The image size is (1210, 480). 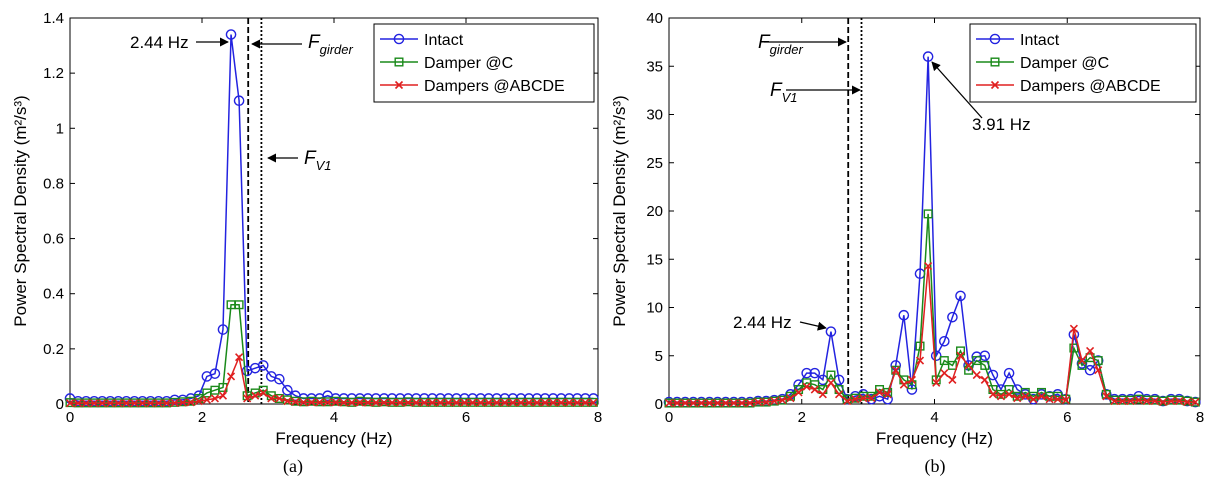 What do you see at coordinates (179, 42) in the screenshot?
I see `chart-a-annotation: 2.44 Hz` at bounding box center [179, 42].